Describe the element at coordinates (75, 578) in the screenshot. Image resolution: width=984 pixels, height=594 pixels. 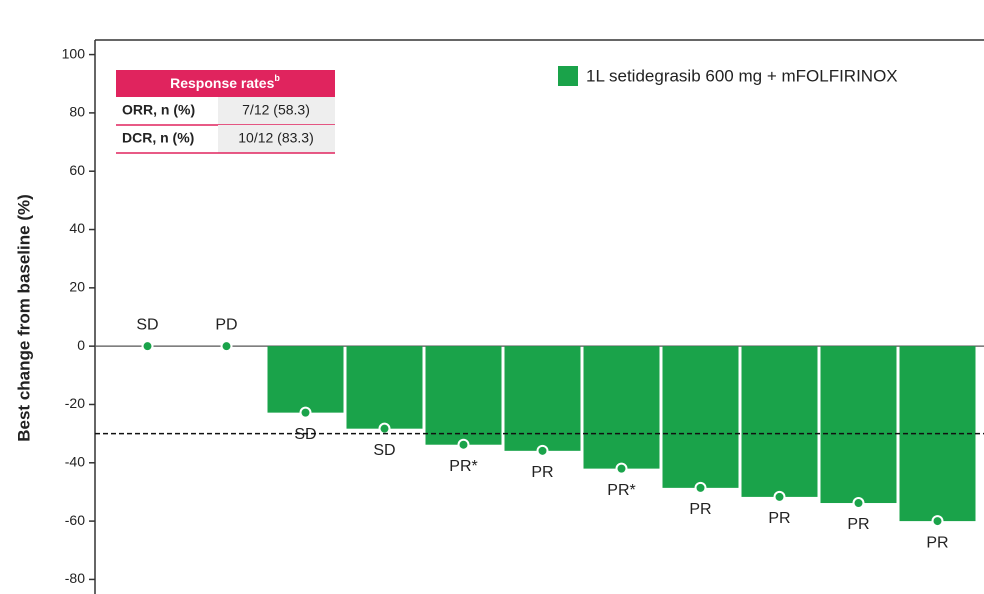
I see `y-tick-label: -80` at that location.